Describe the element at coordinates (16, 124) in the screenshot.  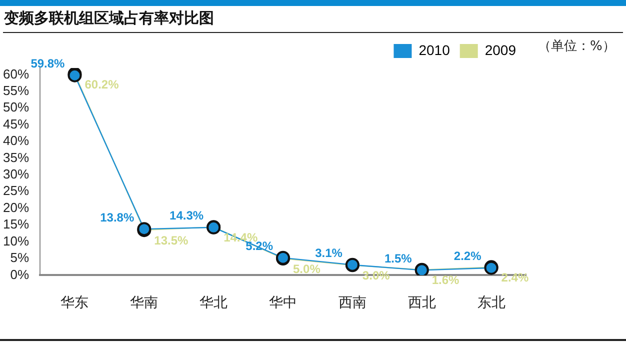
I see `y-tick-label: 45%` at that location.